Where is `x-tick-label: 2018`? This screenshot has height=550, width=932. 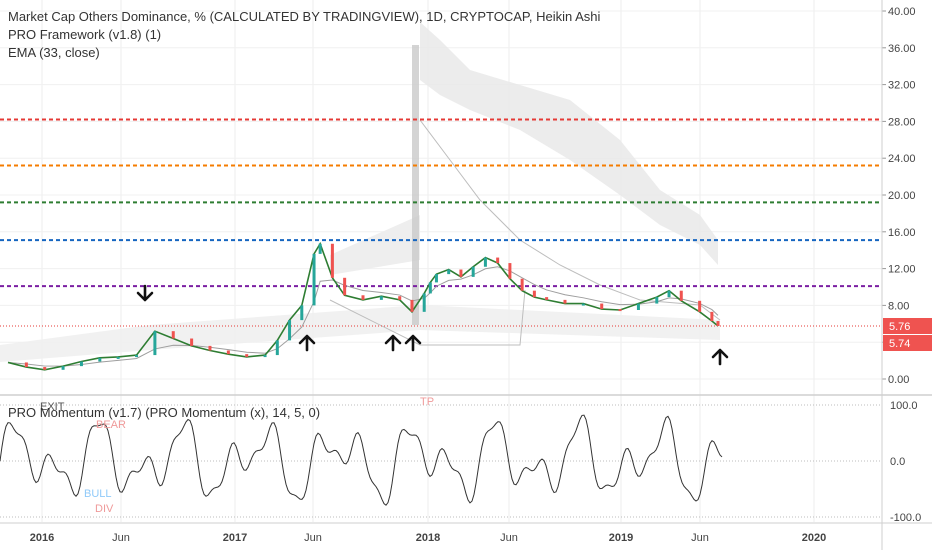 x-tick-label: 2018 is located at coordinates (428, 538).